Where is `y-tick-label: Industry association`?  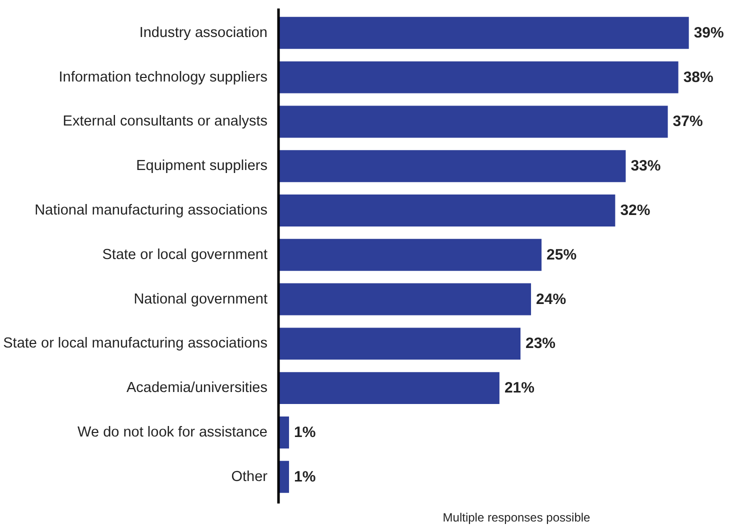 y-tick-label: Industry association is located at coordinates (203, 32).